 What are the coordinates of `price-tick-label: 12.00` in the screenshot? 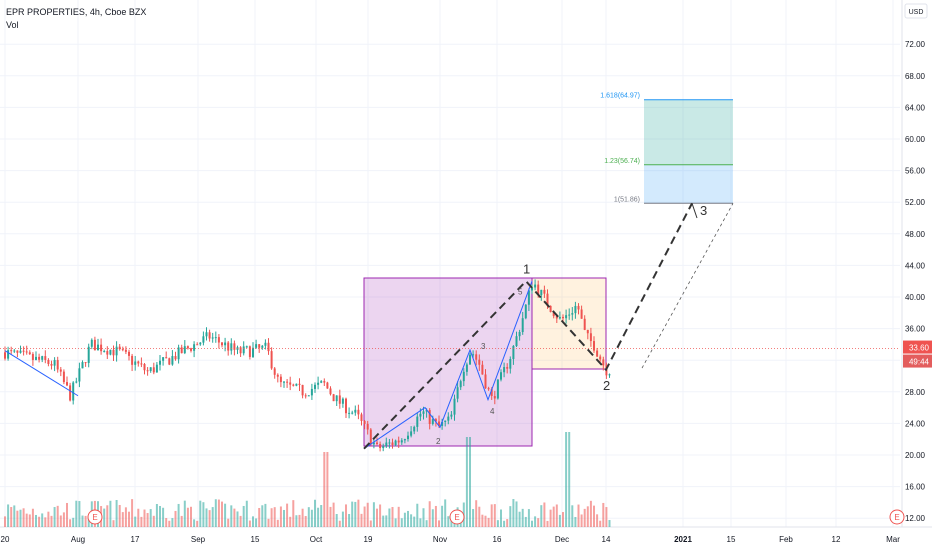 It's located at (915, 518).